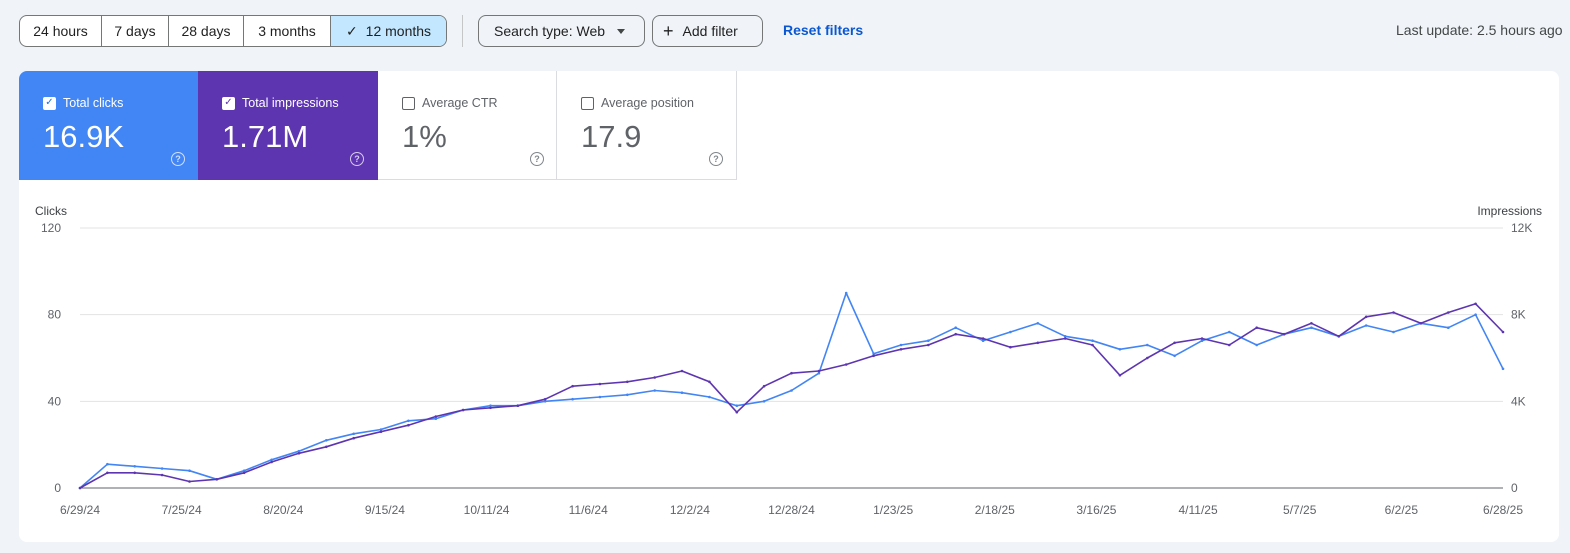  Describe the element at coordinates (265, 136) in the screenshot. I see `metric-value: 1.71M` at that location.